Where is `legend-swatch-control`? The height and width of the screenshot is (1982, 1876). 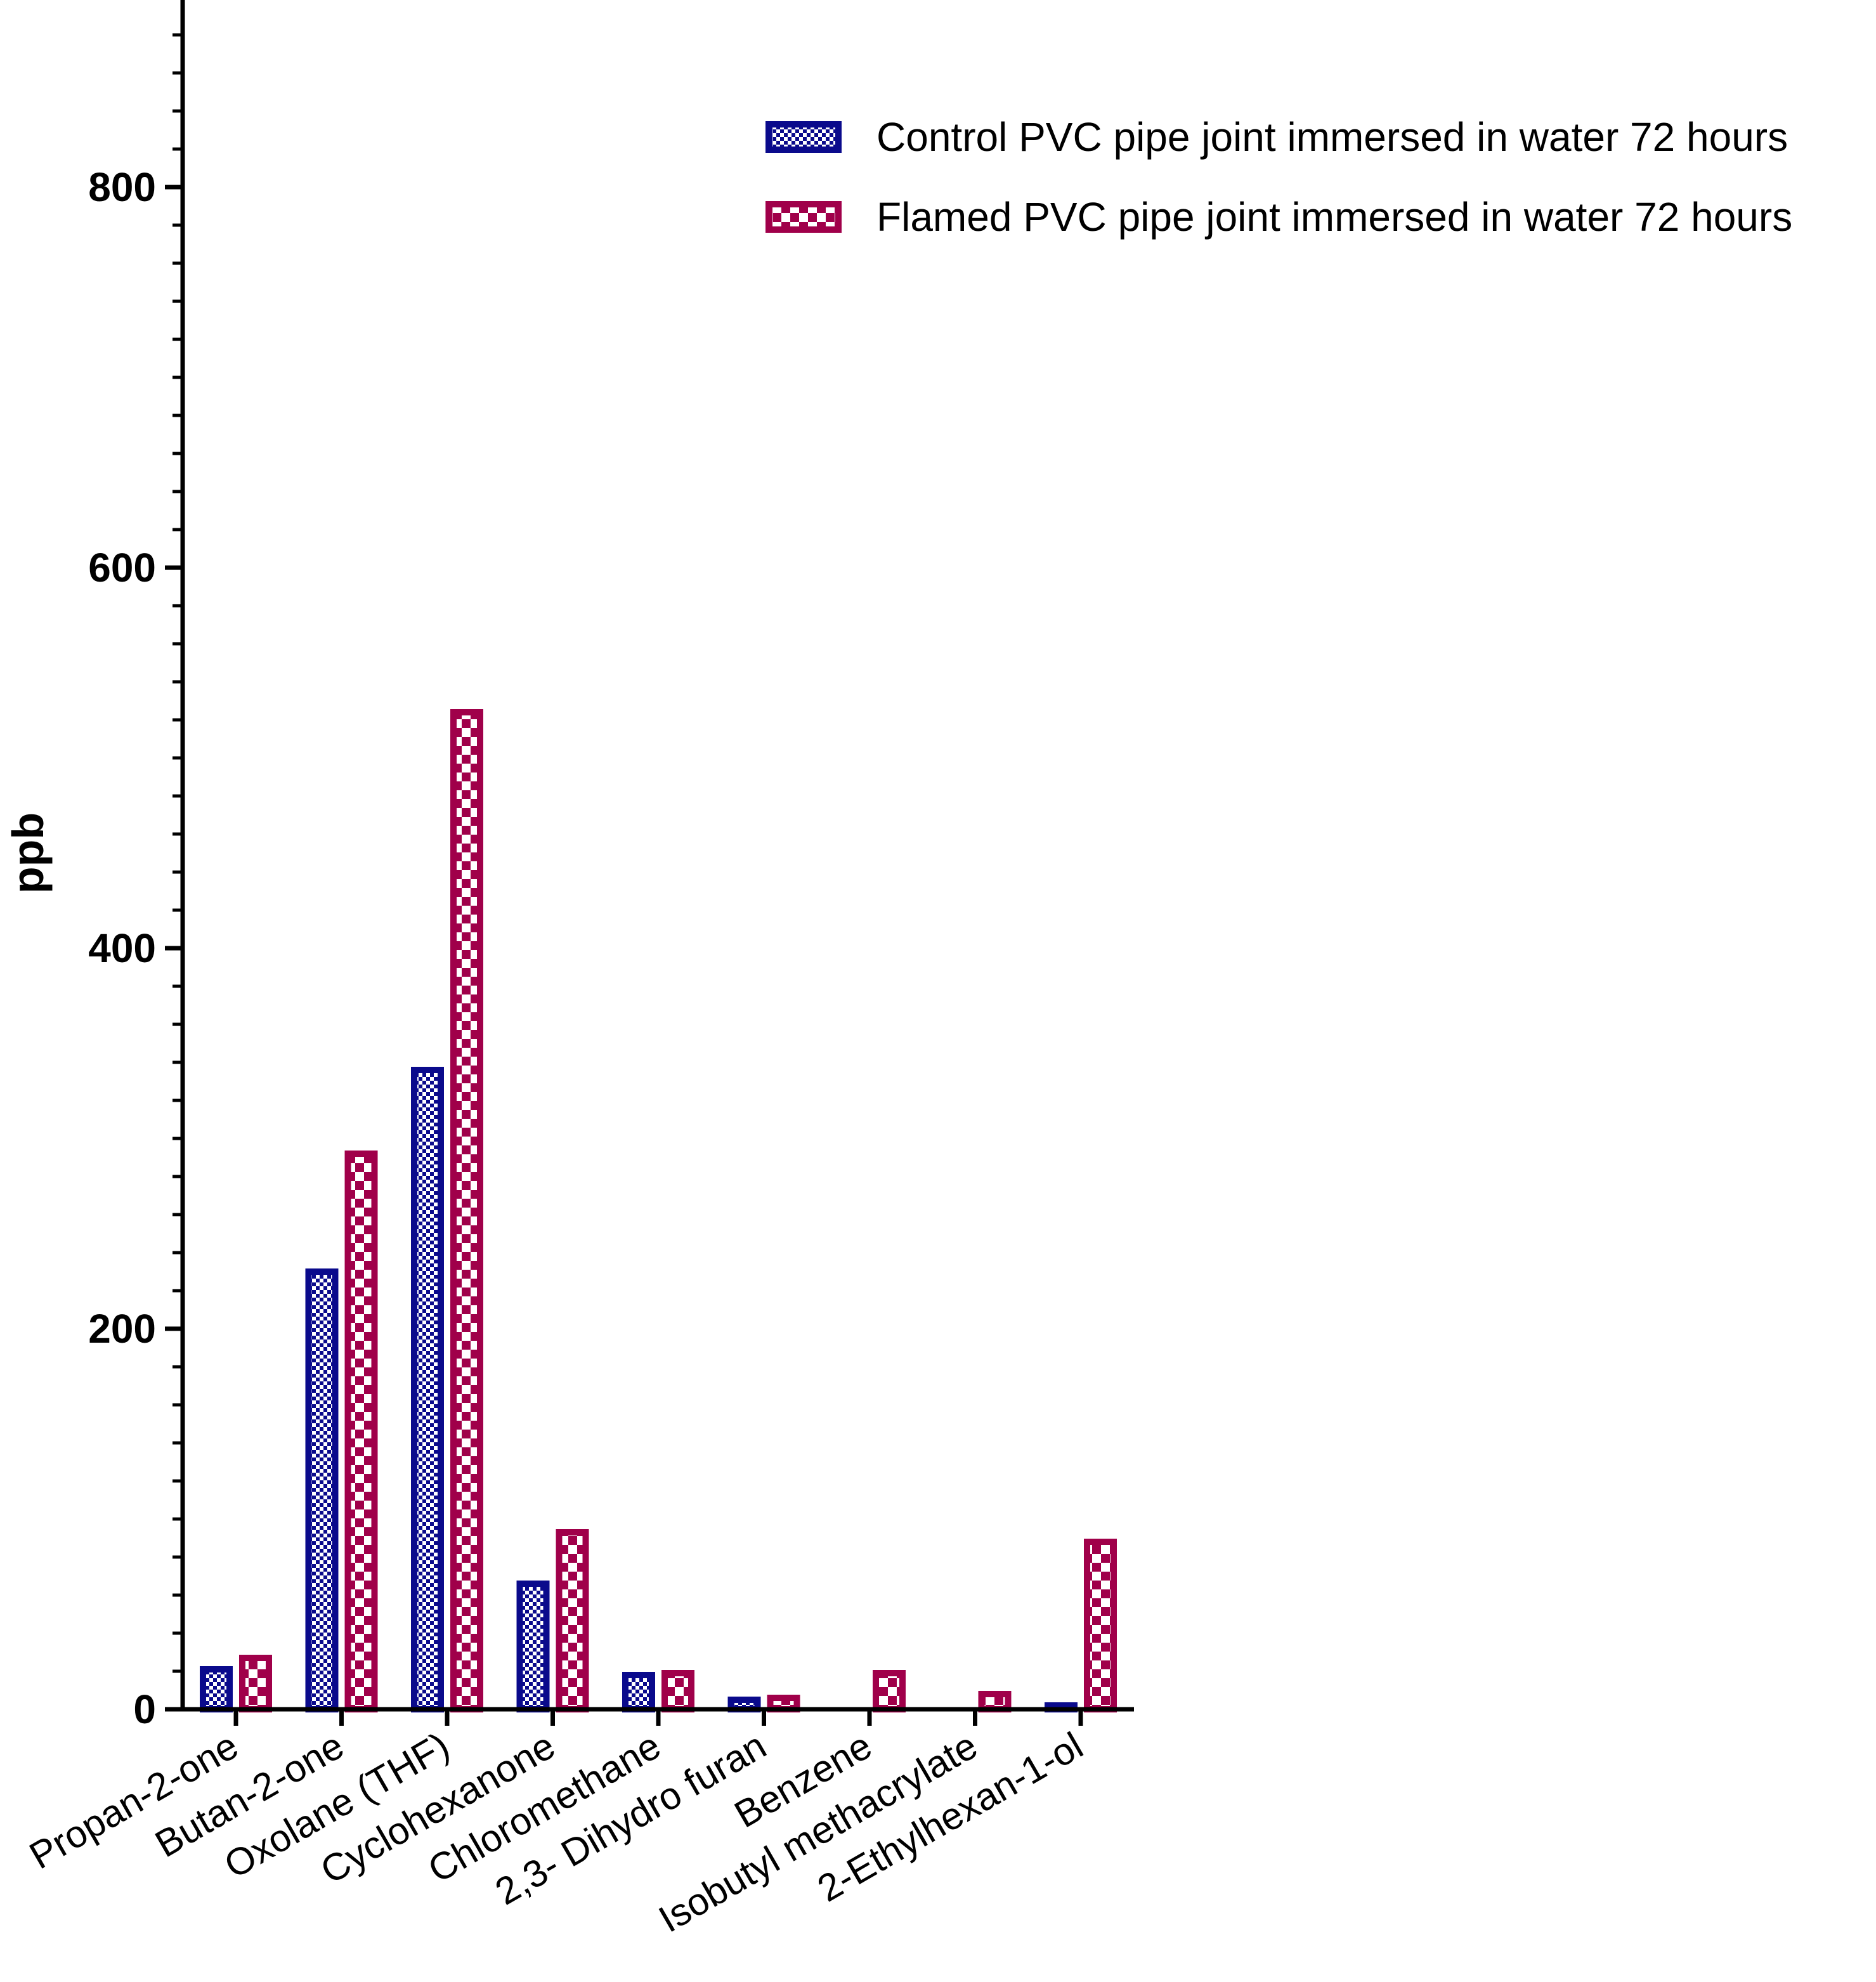
legend-swatch-control is located at coordinates (803, 137).